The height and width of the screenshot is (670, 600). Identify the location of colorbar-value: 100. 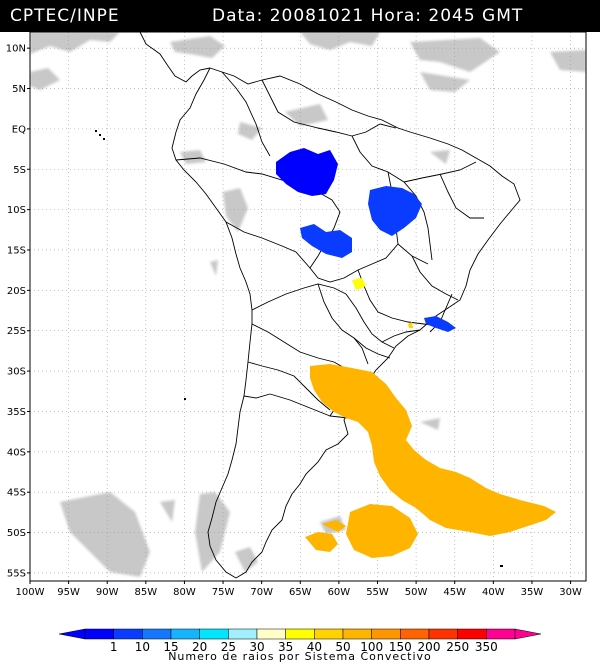
(371, 647).